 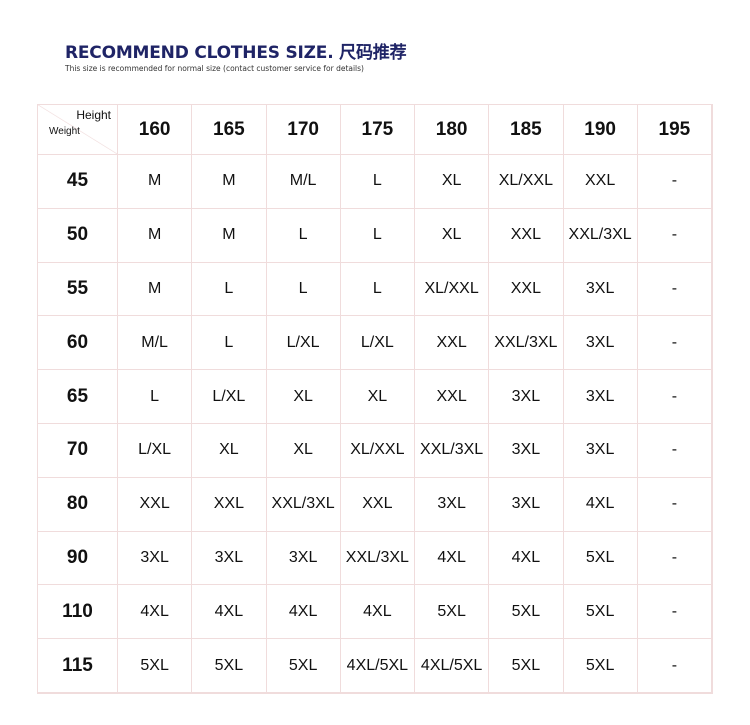 What do you see at coordinates (78, 558) in the screenshot?
I see `weight-header: 90` at bounding box center [78, 558].